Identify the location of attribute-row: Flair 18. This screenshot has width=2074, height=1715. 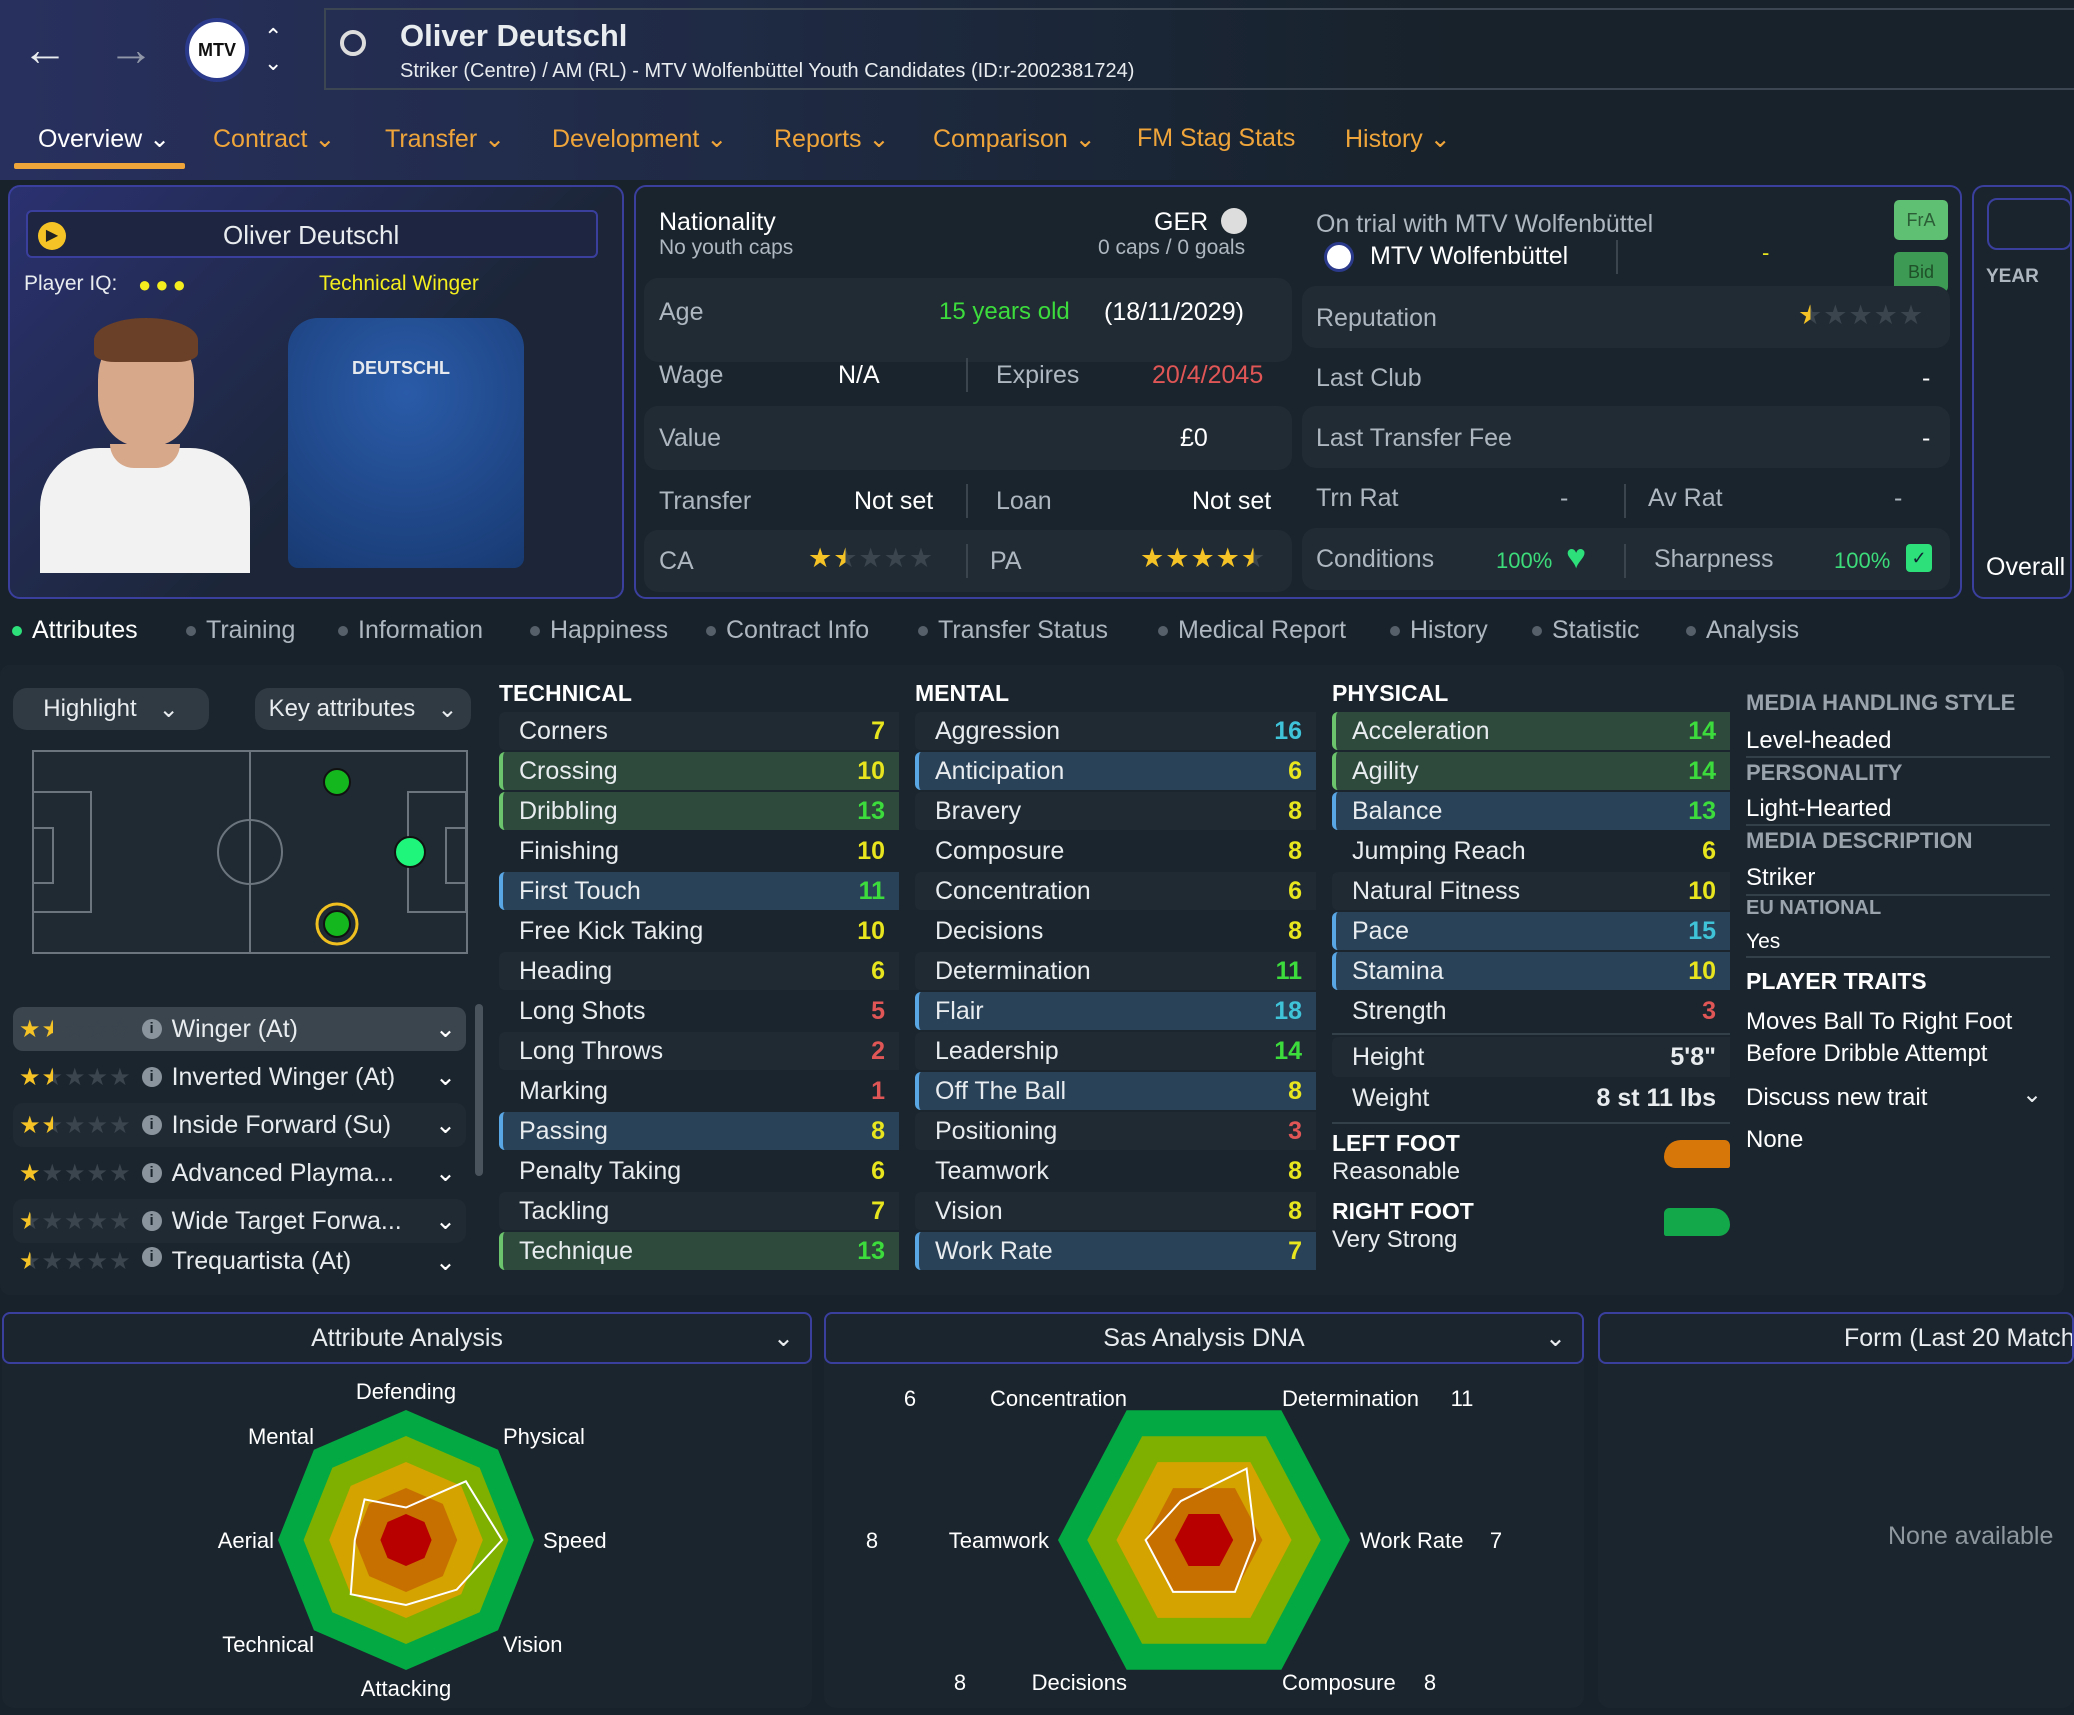
(1115, 1011).